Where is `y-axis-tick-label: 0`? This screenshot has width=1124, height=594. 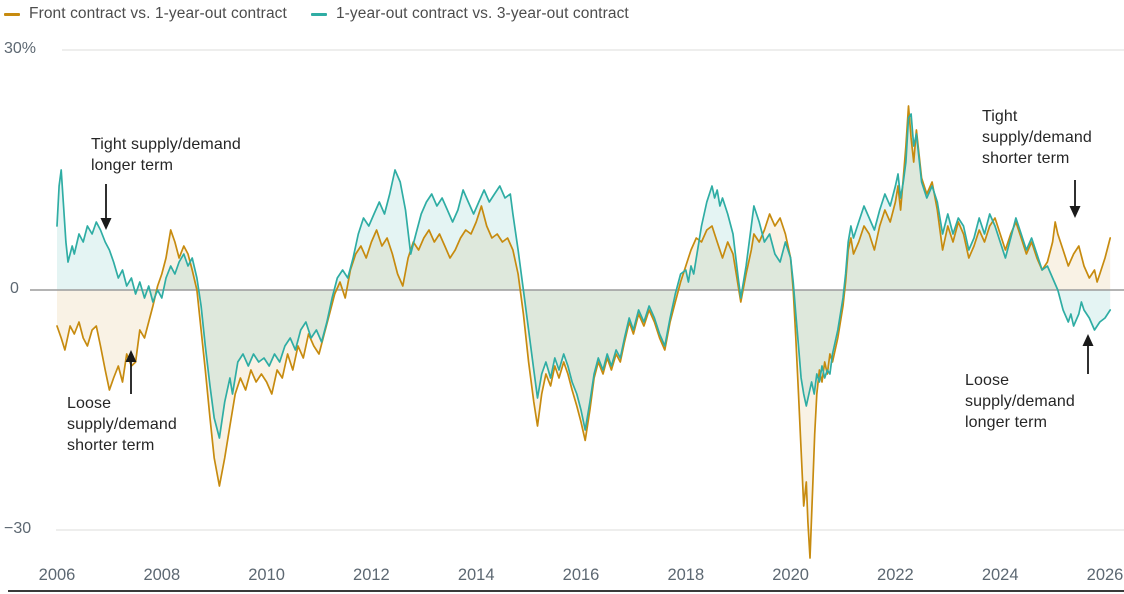 y-axis-tick-label: 0 is located at coordinates (14, 288).